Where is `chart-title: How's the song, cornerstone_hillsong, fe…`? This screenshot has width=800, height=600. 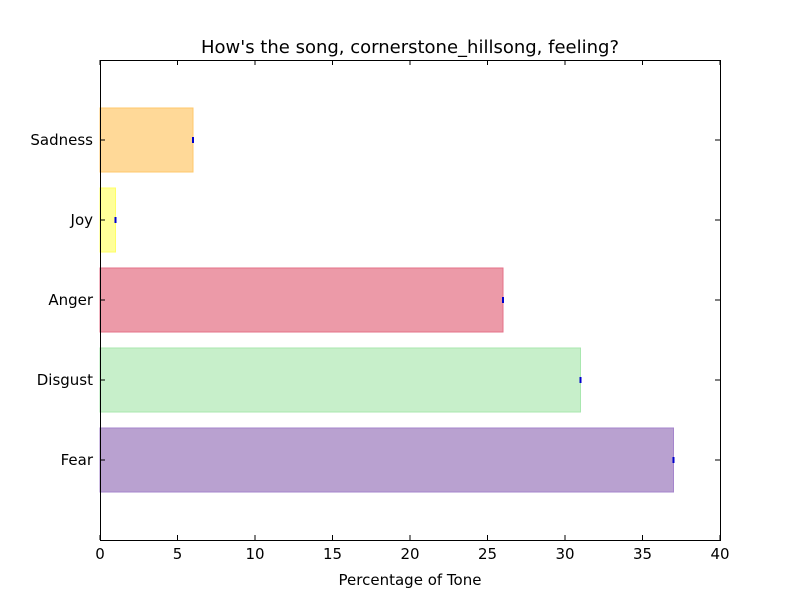 chart-title: How's the song, cornerstone_hillsong, fe… is located at coordinates (410, 47).